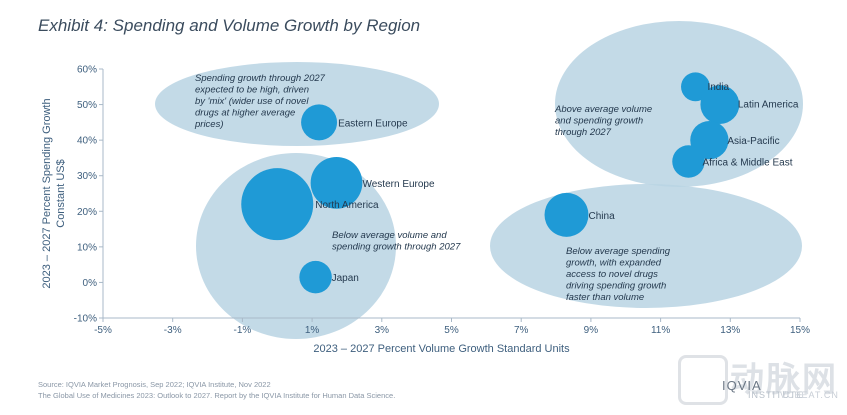 The image size is (847, 415). I want to click on y-tick-label: 10%, so click(87, 247).